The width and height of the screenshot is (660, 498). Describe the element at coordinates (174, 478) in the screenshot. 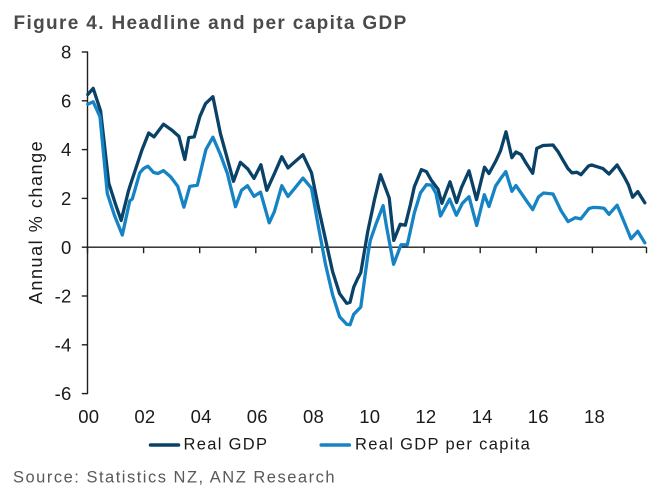

I see `svg-text:Source: Statistics NZ, ANZ Res: Source: Statistics NZ, ANZ Research` at that location.